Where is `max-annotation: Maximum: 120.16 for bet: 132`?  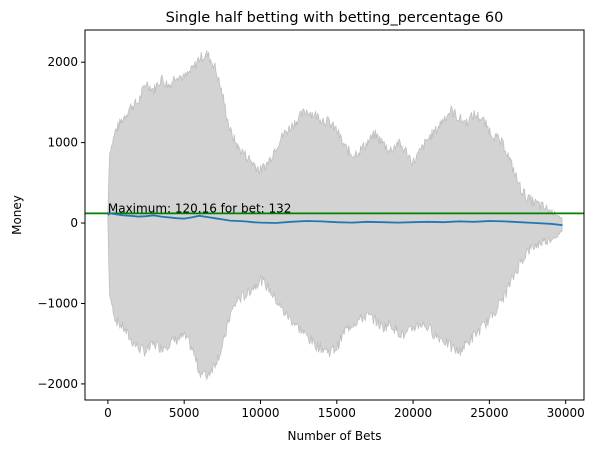
max-annotation: Maximum: 120.16 for bet: 132 is located at coordinates (200, 208).